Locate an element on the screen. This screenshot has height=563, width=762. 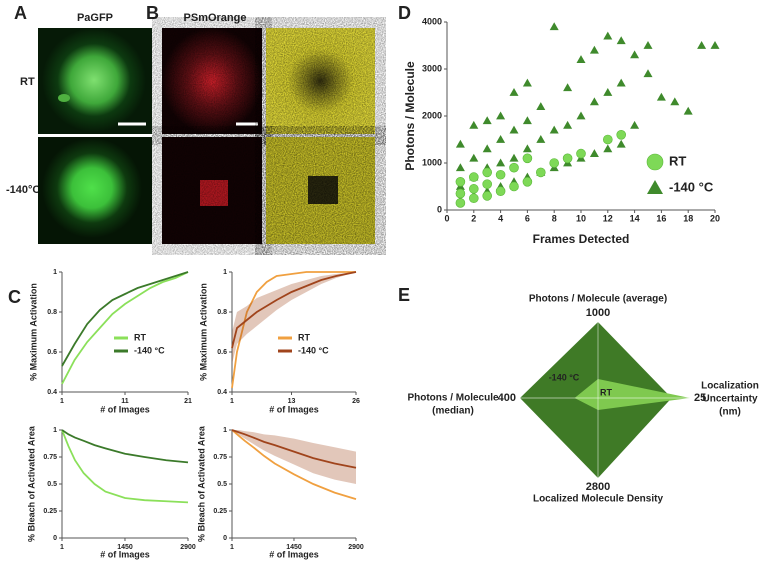
x-tick-label: 16 is located at coordinates (661, 218).